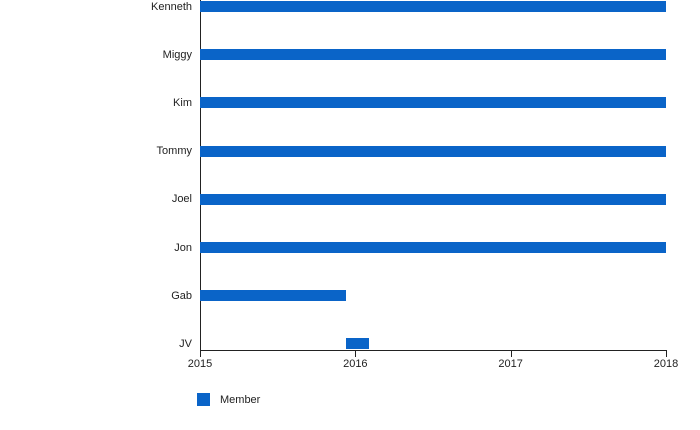 The height and width of the screenshot is (430, 700). Describe the element at coordinates (183, 247) in the screenshot. I see `category-label-jon: Jon` at that location.